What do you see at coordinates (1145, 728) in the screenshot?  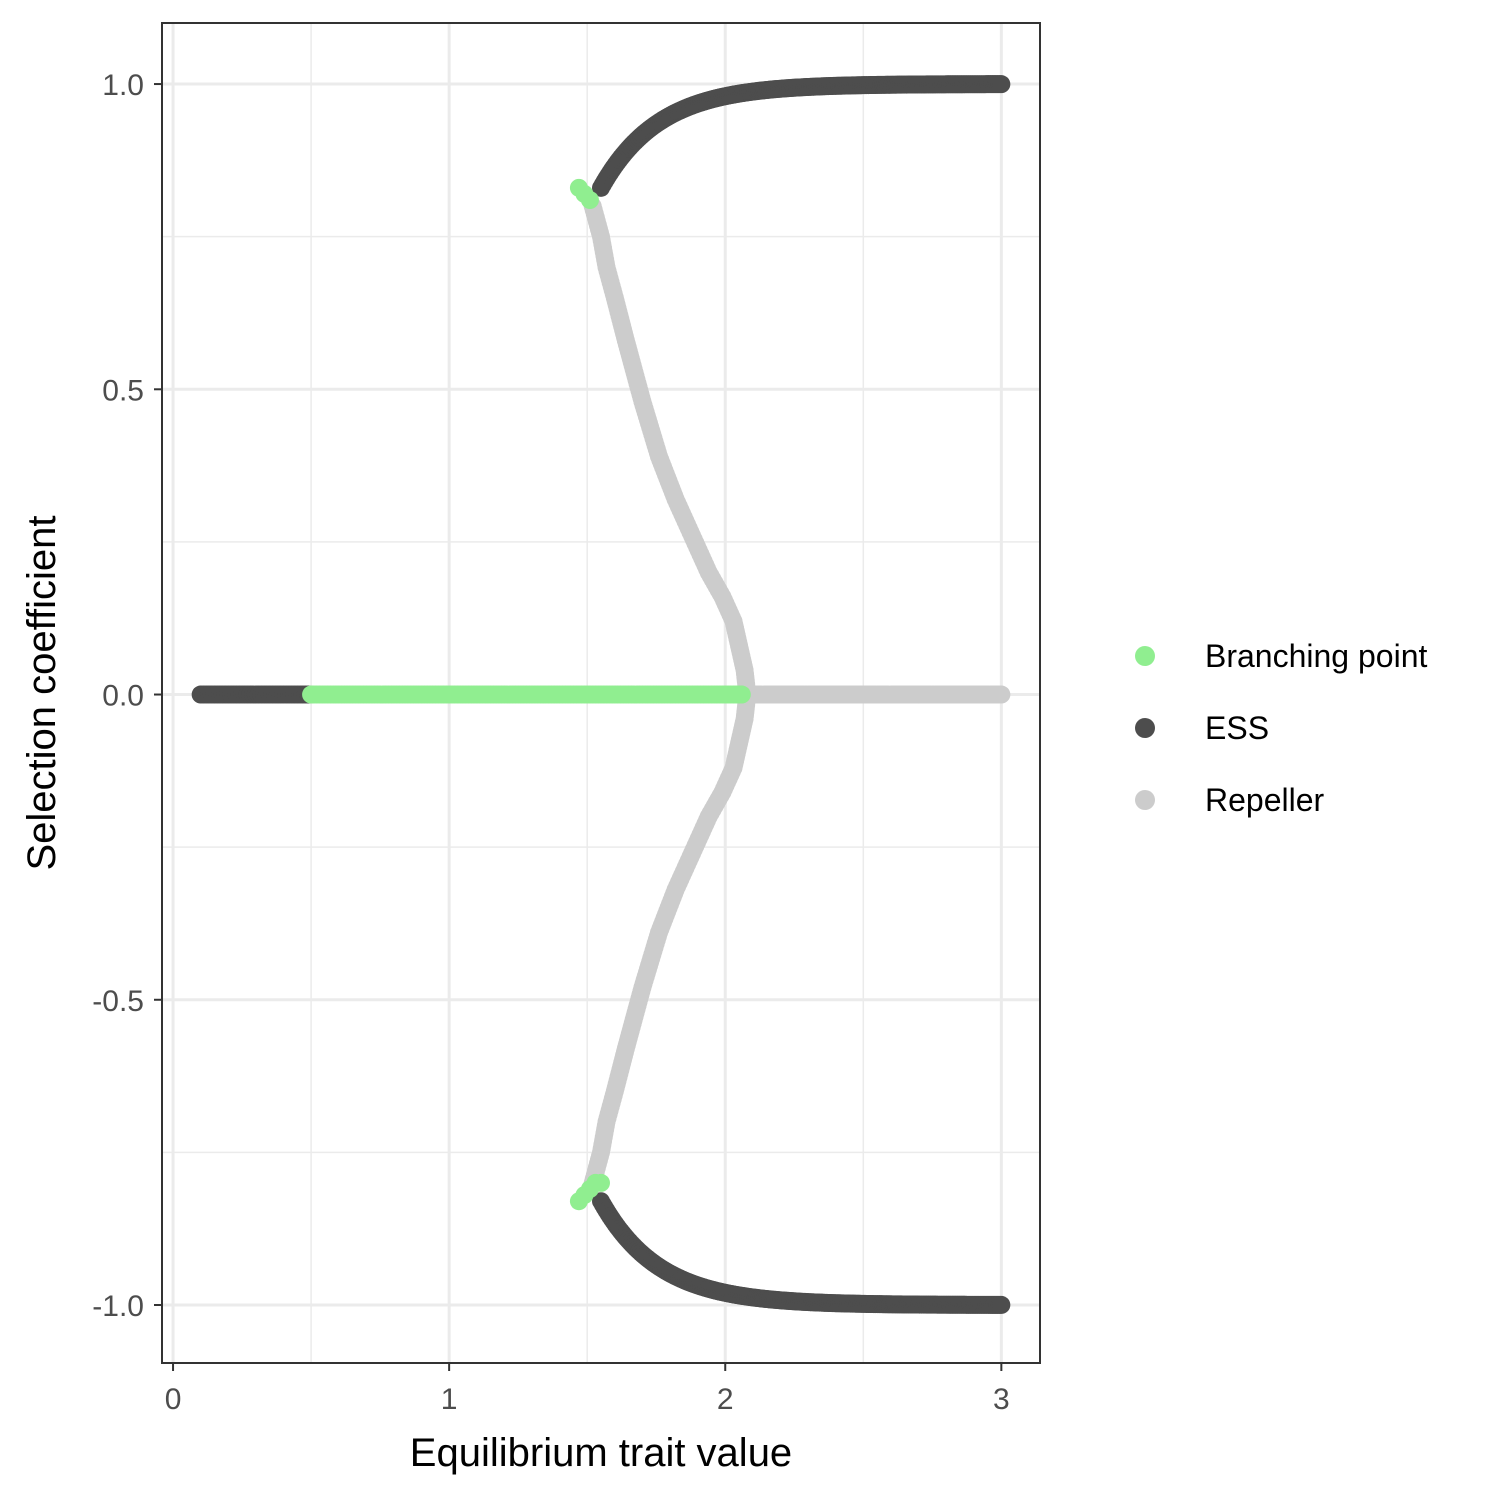 I see `legend-key-ess` at bounding box center [1145, 728].